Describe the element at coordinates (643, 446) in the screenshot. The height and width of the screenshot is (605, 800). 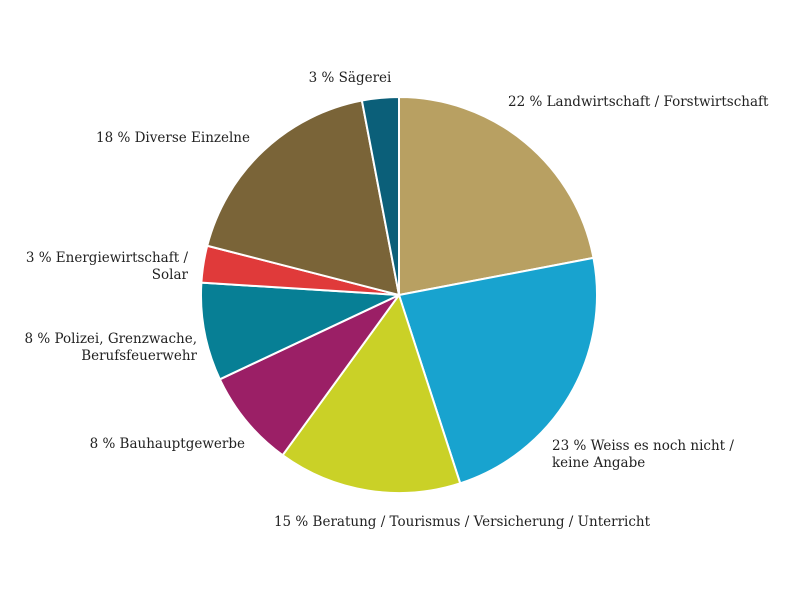
I see `pie-slice-label-line: 23 % Weiss es noch nicht /` at that location.